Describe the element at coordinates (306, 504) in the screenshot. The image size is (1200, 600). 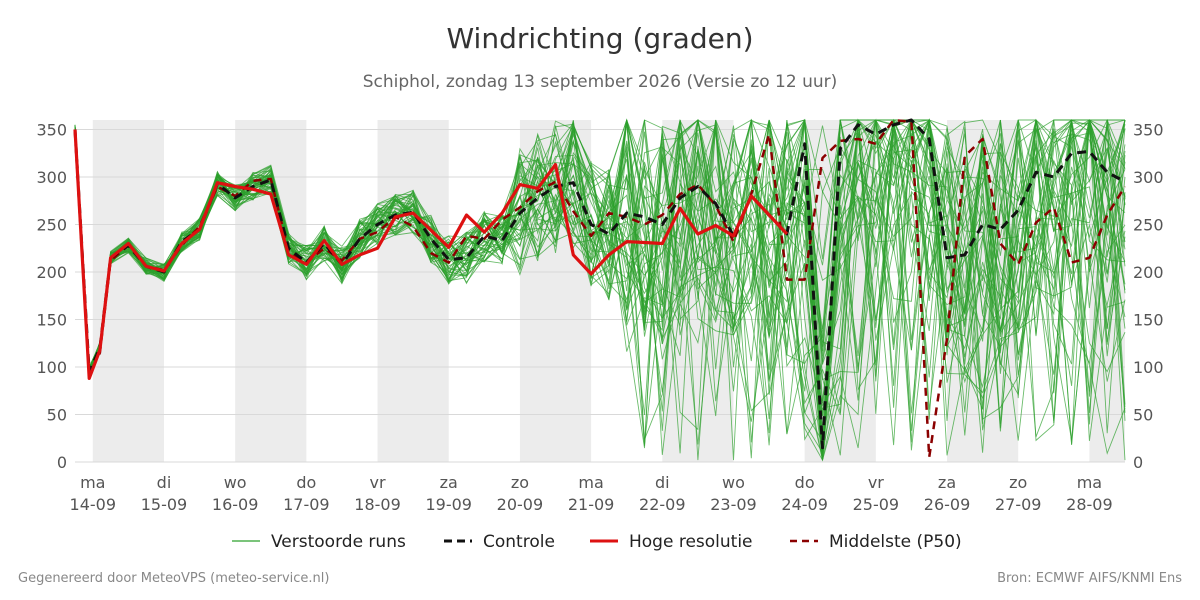
I see `x-tick-date-3: 17-09` at that location.